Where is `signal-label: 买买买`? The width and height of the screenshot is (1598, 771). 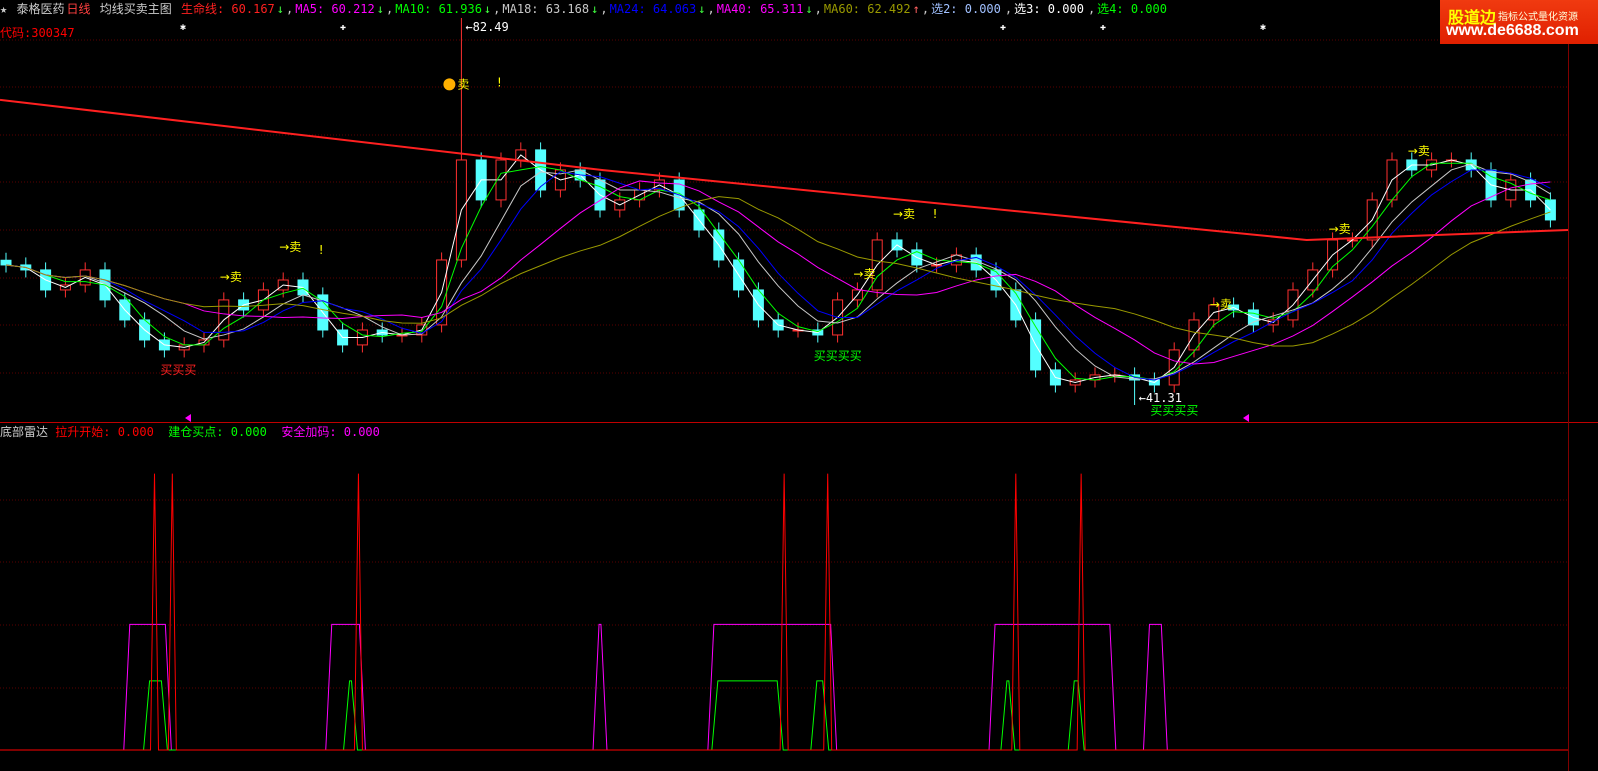
signal-label: 买买买 is located at coordinates (178, 370).